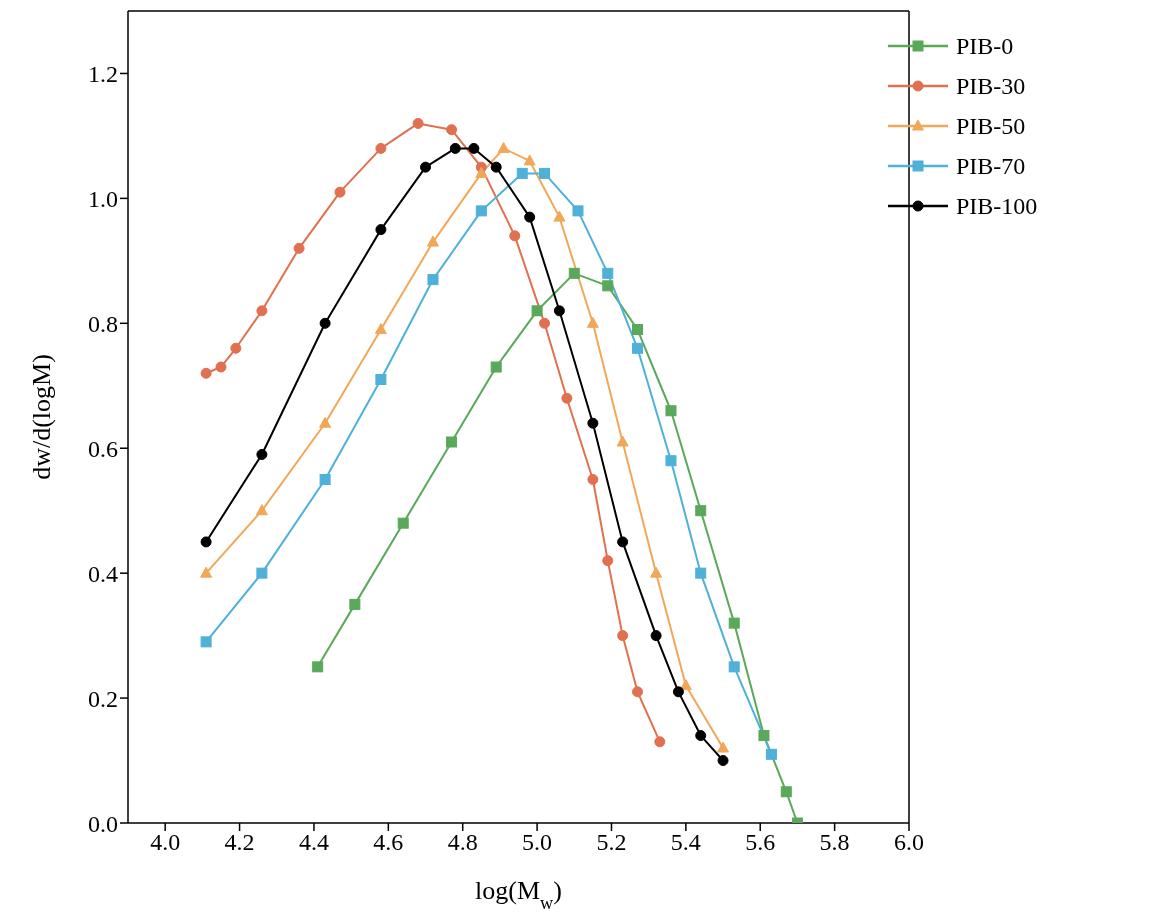 This screenshot has height=922, width=1157. Describe the element at coordinates (103, 73) in the screenshot. I see `y-tick-label: 1.2` at that location.